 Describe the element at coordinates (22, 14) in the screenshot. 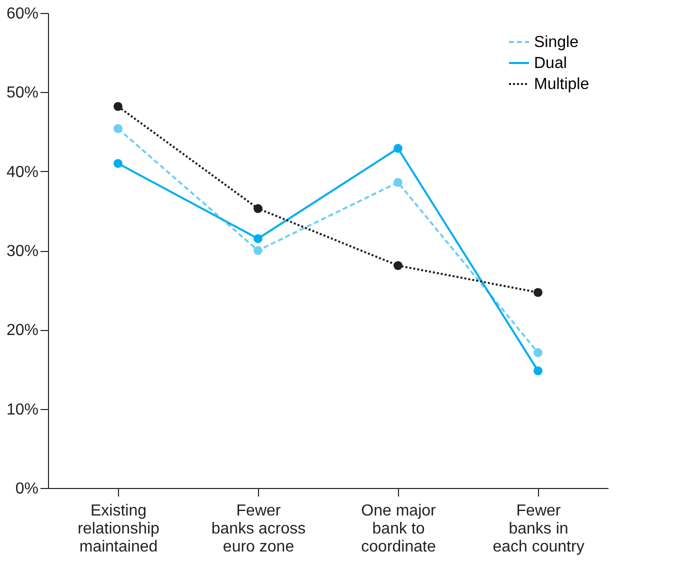

I see `y-tick-label: 60%` at that location.